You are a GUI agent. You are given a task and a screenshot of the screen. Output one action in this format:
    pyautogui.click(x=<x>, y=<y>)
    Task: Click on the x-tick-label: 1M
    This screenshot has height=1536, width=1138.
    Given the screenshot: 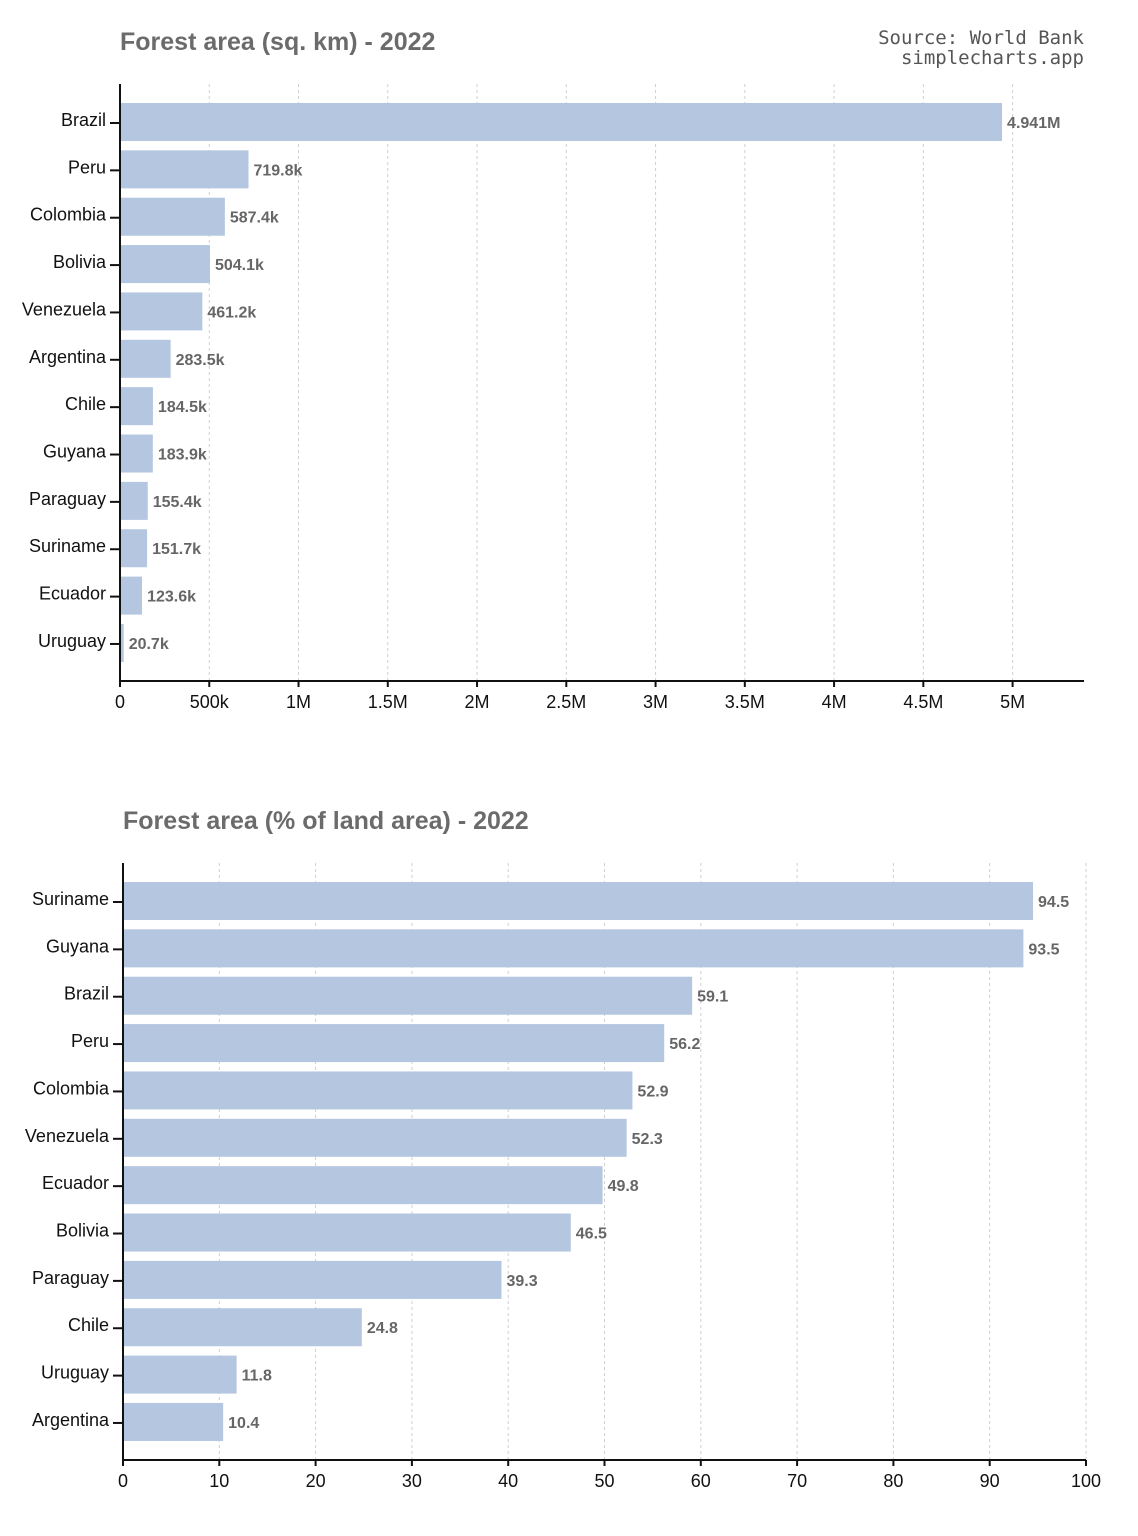 What is the action you would take?
    pyautogui.click(x=298, y=702)
    